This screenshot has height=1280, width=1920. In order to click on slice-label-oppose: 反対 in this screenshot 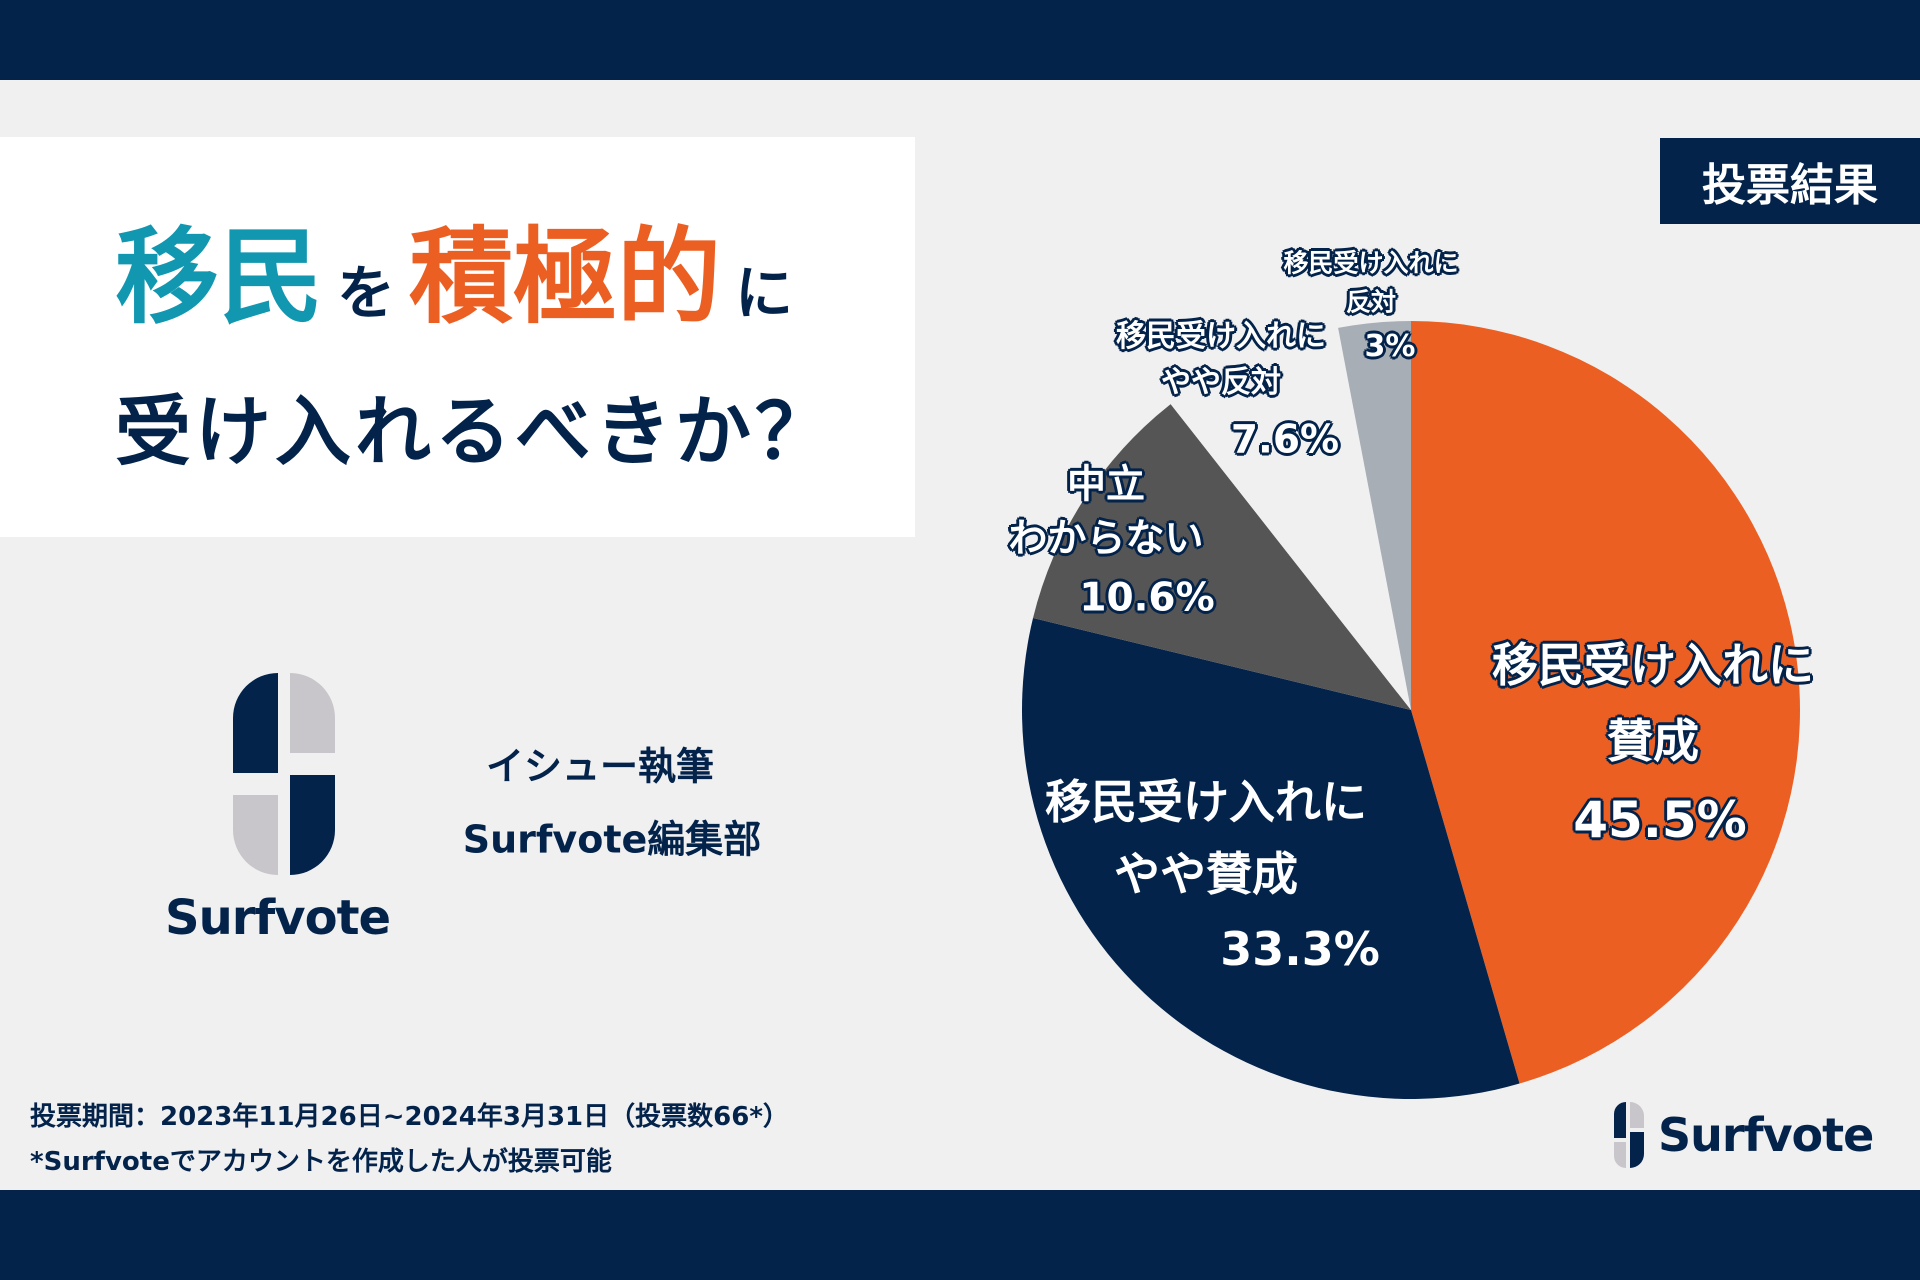, I will do `click(1371, 302)`.